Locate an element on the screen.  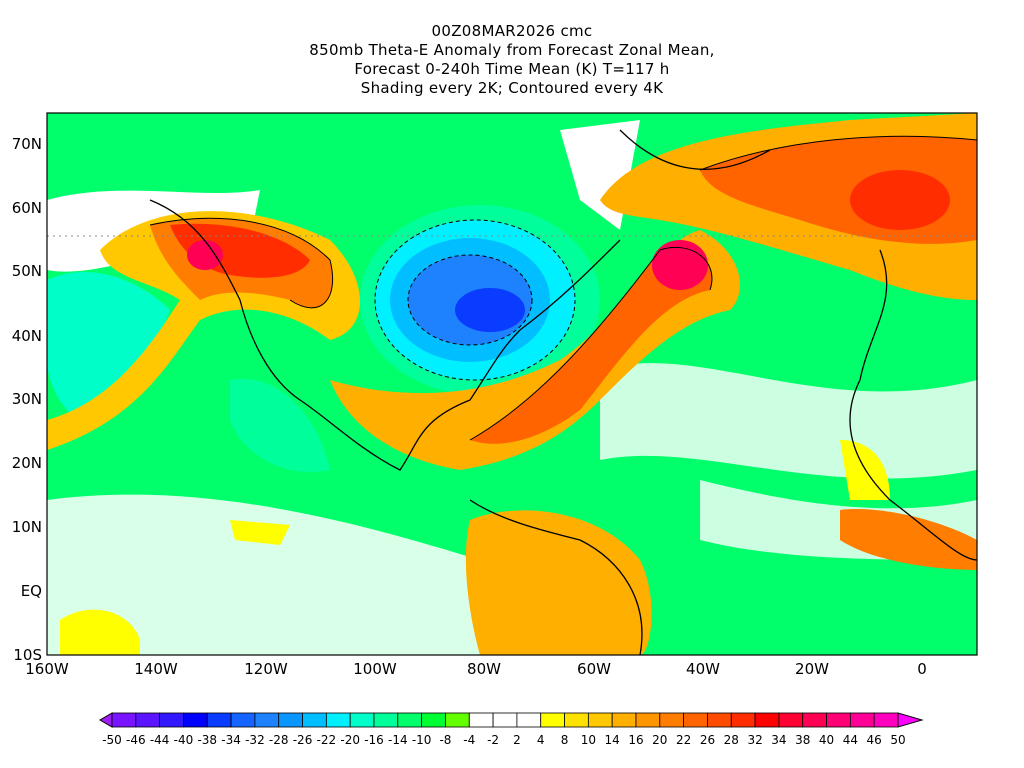
lon-label: 0 is located at coordinates (922, 669).